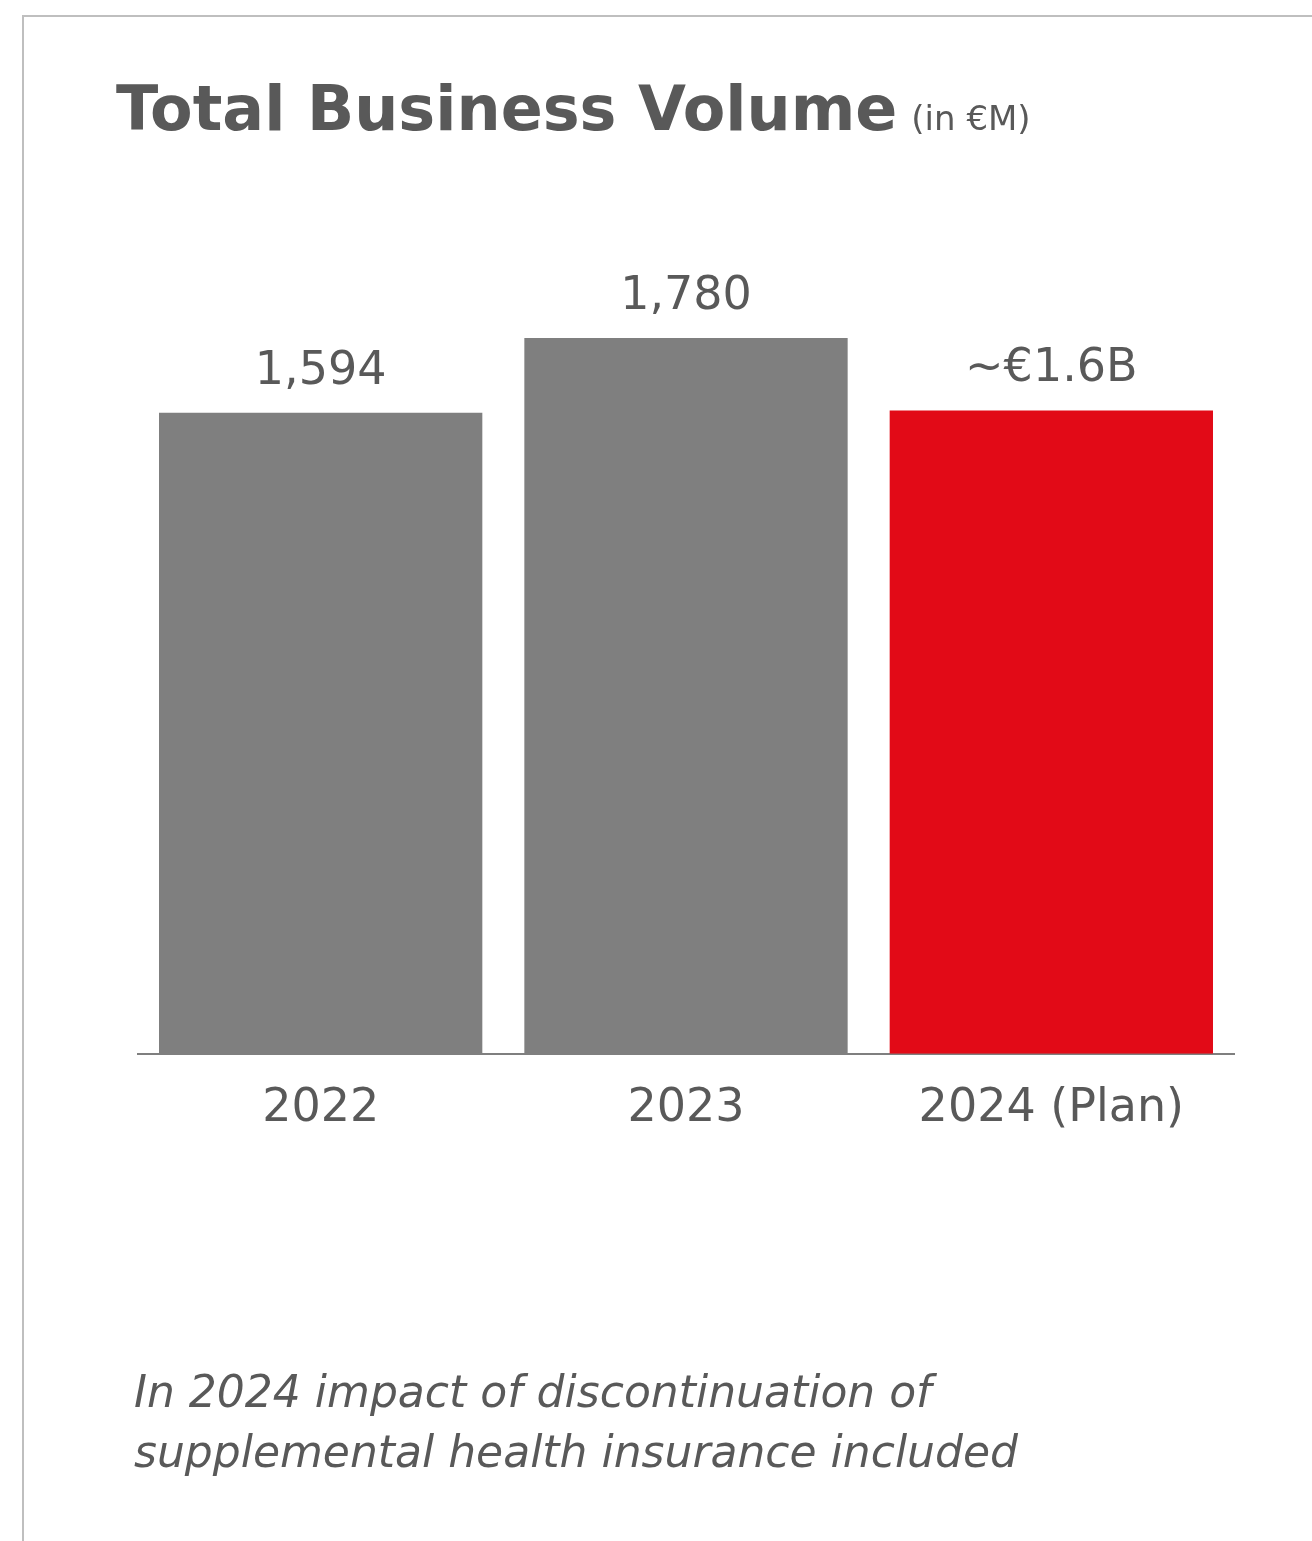 Image resolution: width=1312 pixels, height=1541 pixels. Describe the element at coordinates (686, 293) in the screenshot. I see `data-label: 1,780` at that location.